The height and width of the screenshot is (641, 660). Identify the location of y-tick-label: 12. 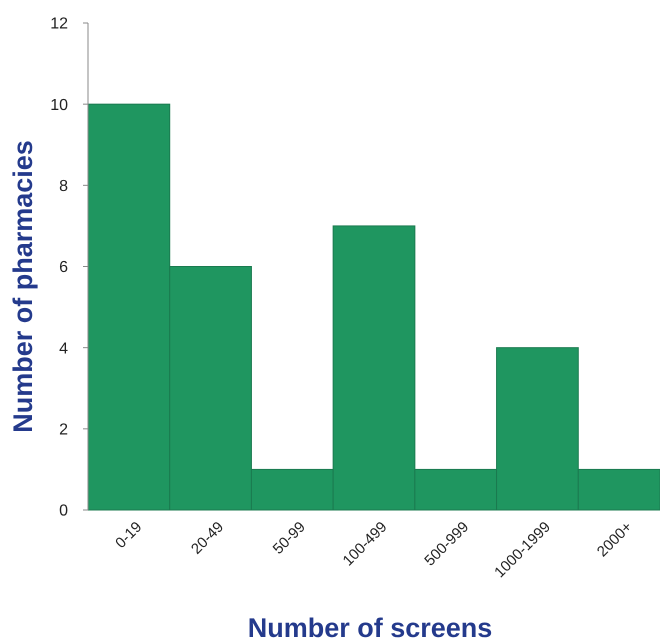
(59, 24).